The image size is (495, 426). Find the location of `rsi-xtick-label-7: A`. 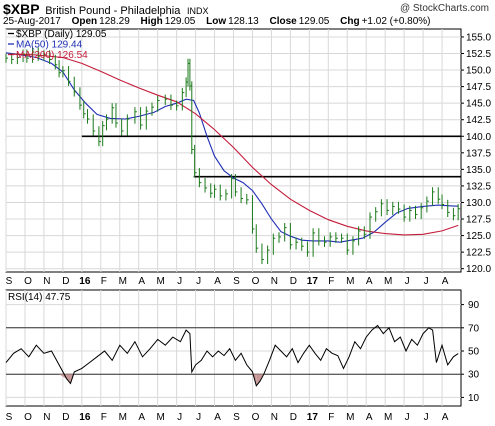

rsi-xtick-label-7: A is located at coordinates (141, 417).